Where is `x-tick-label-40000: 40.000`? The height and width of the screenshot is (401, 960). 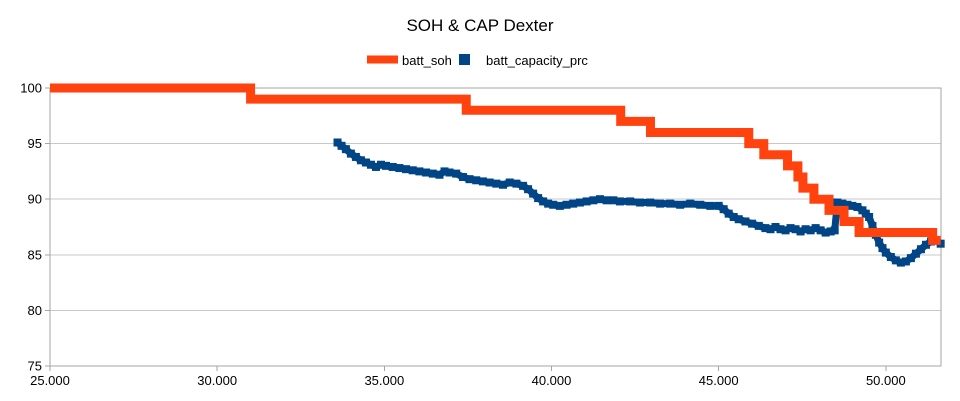 x-tick-label-40000: 40.000 is located at coordinates (552, 380).